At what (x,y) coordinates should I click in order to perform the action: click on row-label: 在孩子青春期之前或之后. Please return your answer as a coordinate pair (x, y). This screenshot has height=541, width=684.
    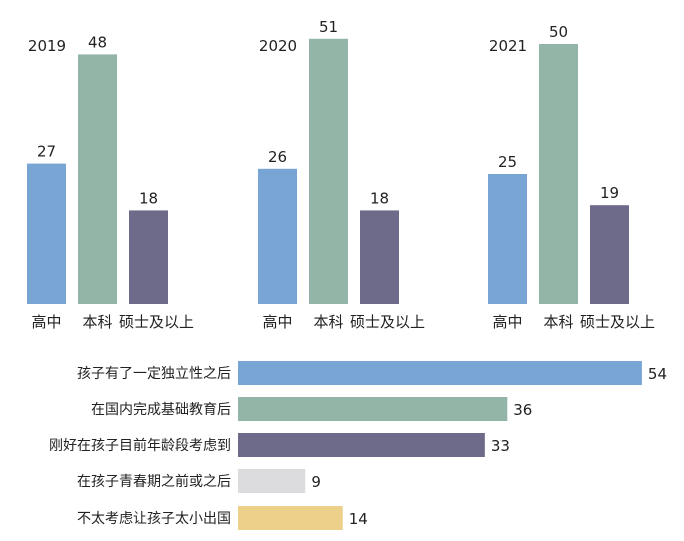
    Looking at the image, I should click on (154, 481).